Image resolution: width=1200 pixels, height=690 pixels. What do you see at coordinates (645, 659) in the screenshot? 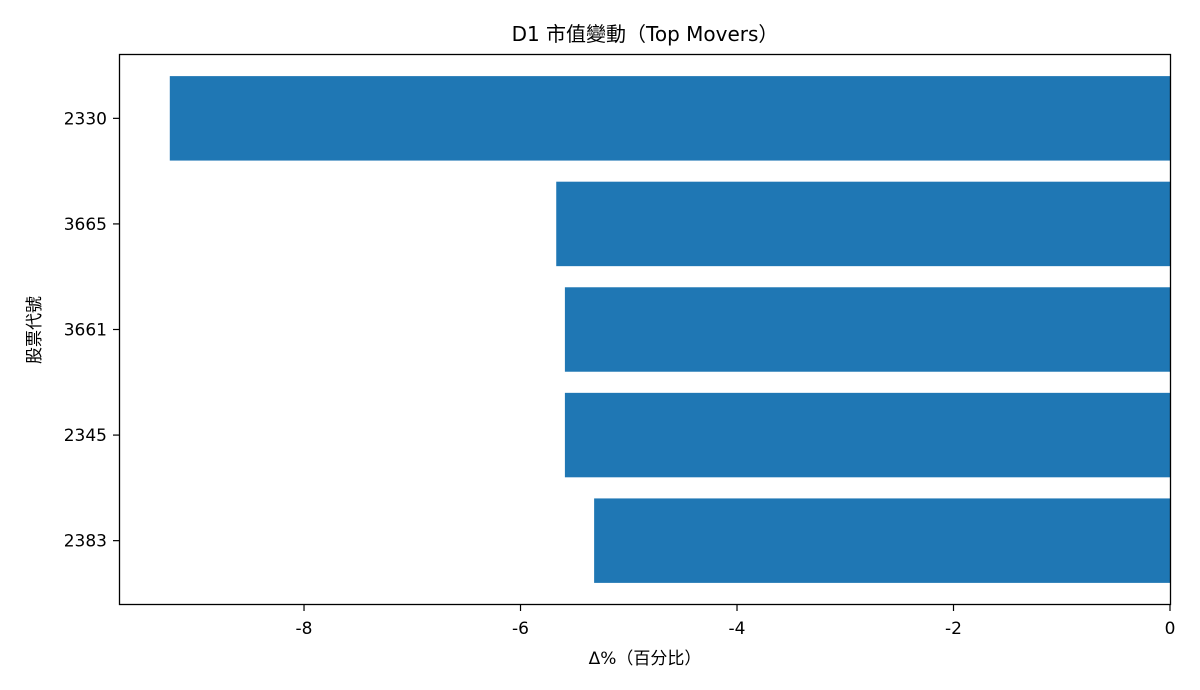
I see `x-axis-label: Δ%（百分比）` at bounding box center [645, 659].